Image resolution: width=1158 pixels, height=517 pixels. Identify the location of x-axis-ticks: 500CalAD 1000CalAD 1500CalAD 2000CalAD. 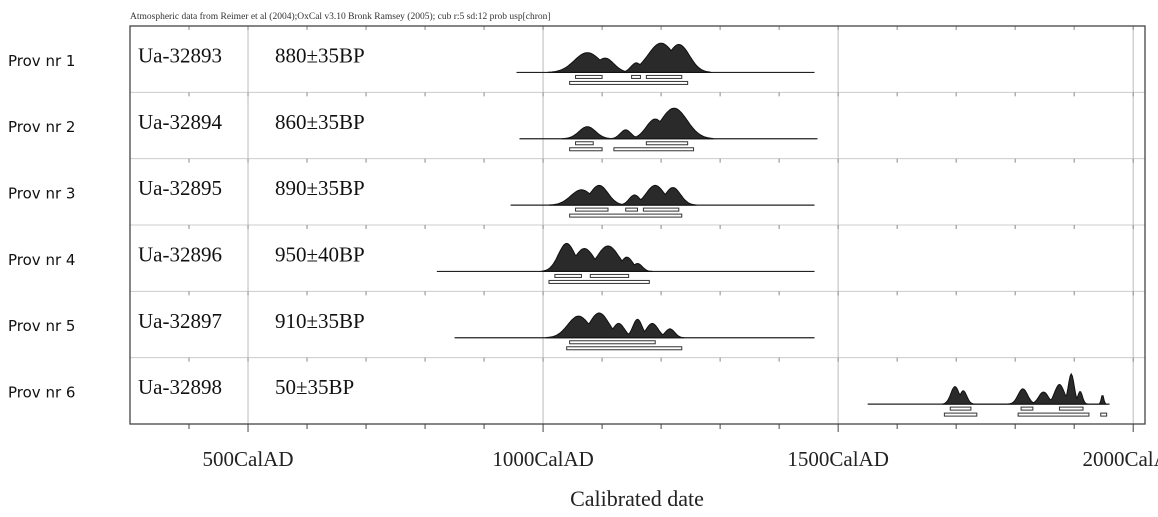
(673, 447).